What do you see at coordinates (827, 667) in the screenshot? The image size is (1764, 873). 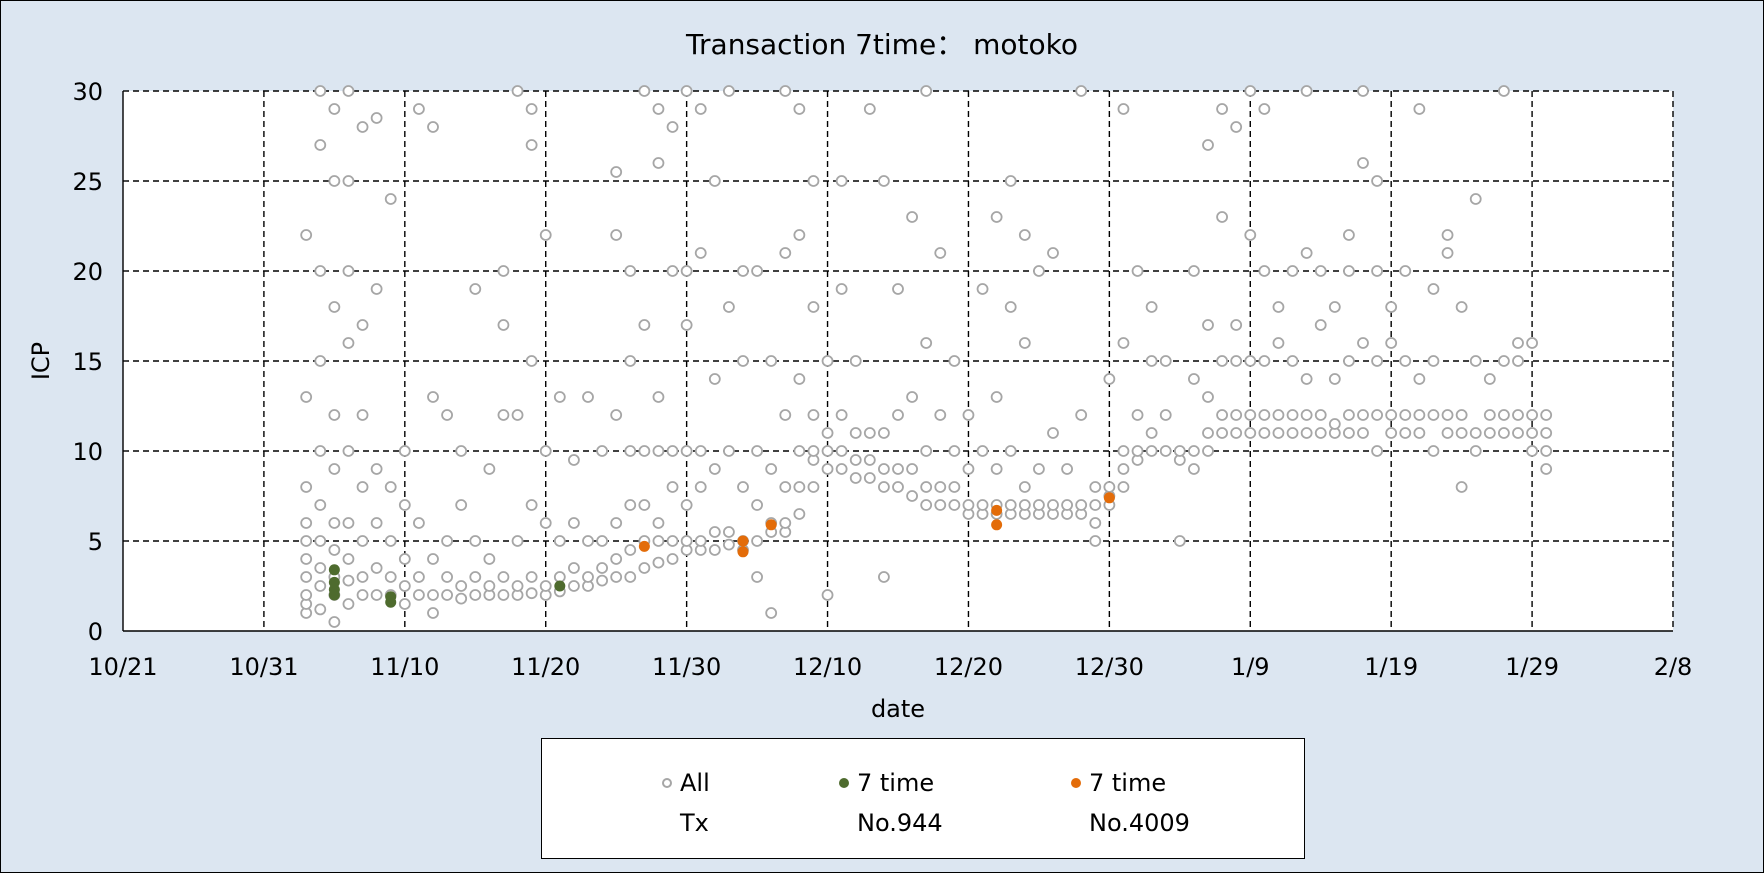 I see `x-tick-label: 12/10` at bounding box center [827, 667].